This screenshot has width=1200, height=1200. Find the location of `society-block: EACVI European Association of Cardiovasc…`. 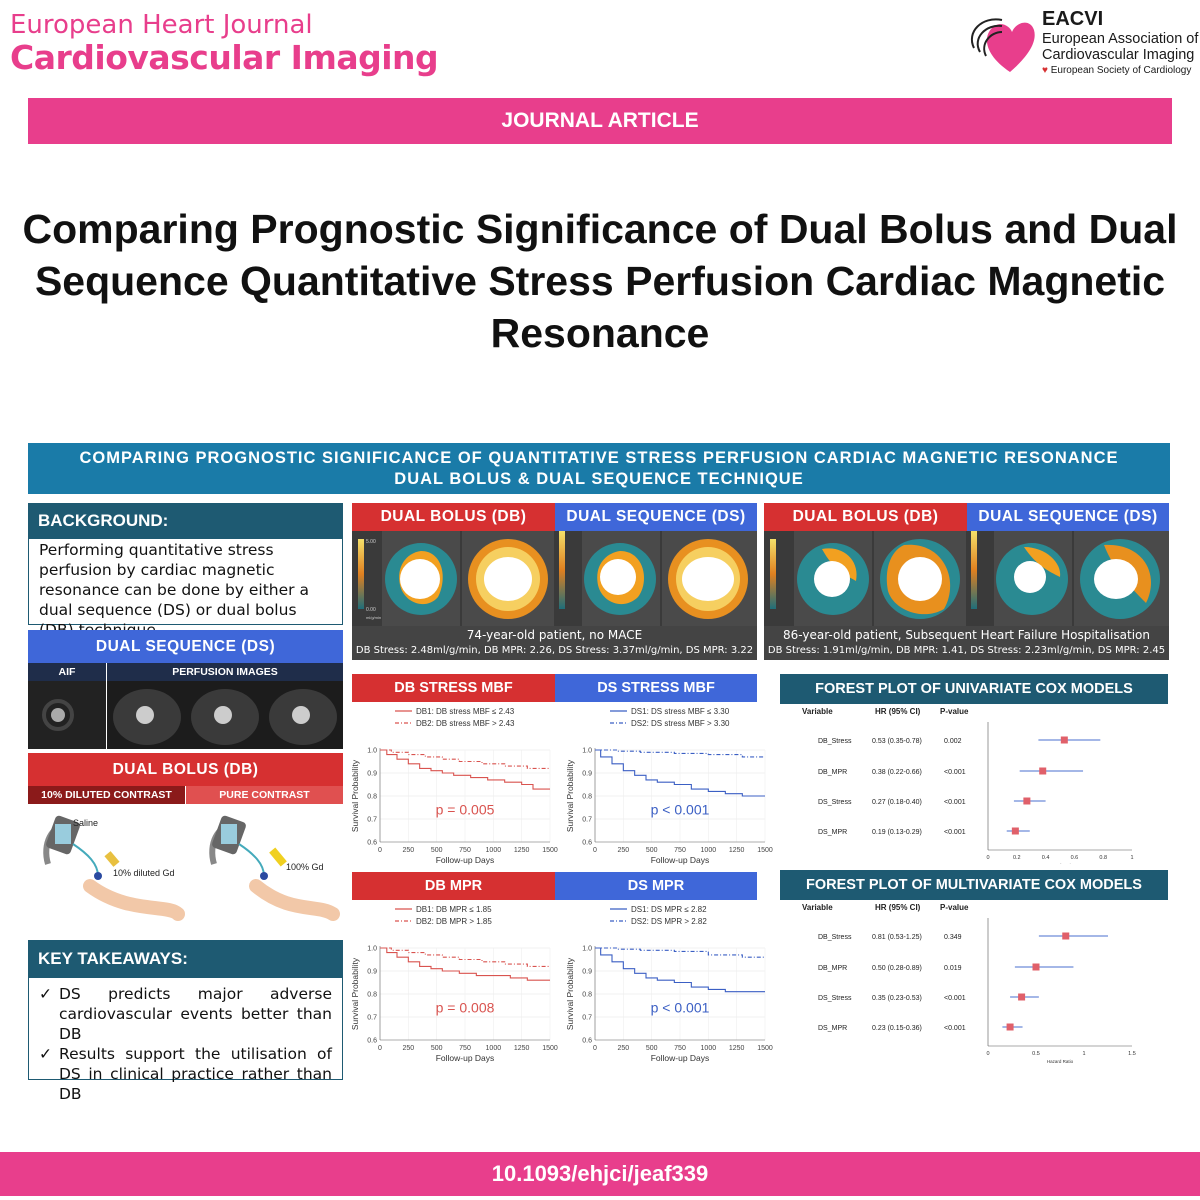

society-block: EACVI European Association of Cardiovasc… is located at coordinates (1121, 42).